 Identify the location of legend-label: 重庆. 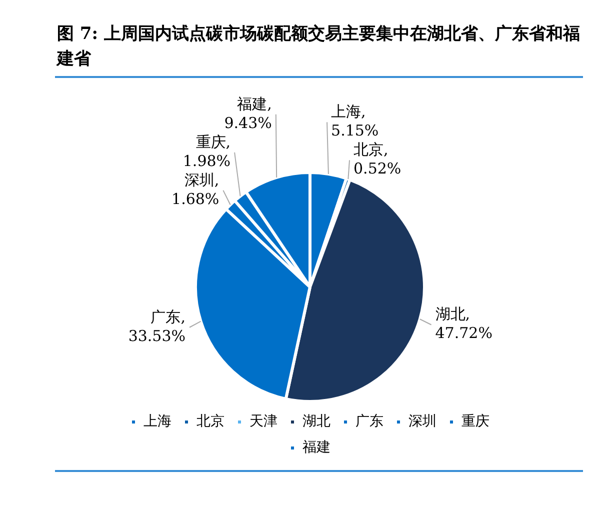
(476, 422).